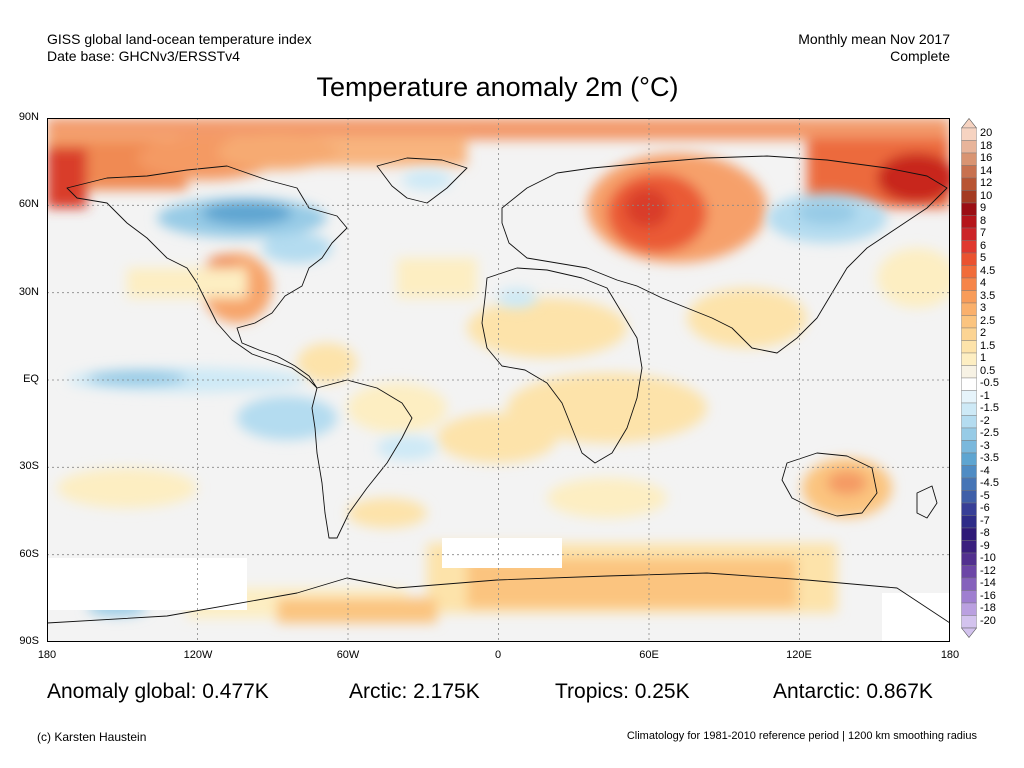  What do you see at coordinates (989, 383) in the screenshot?
I see `legend-tick-label: -0.5` at bounding box center [989, 383].